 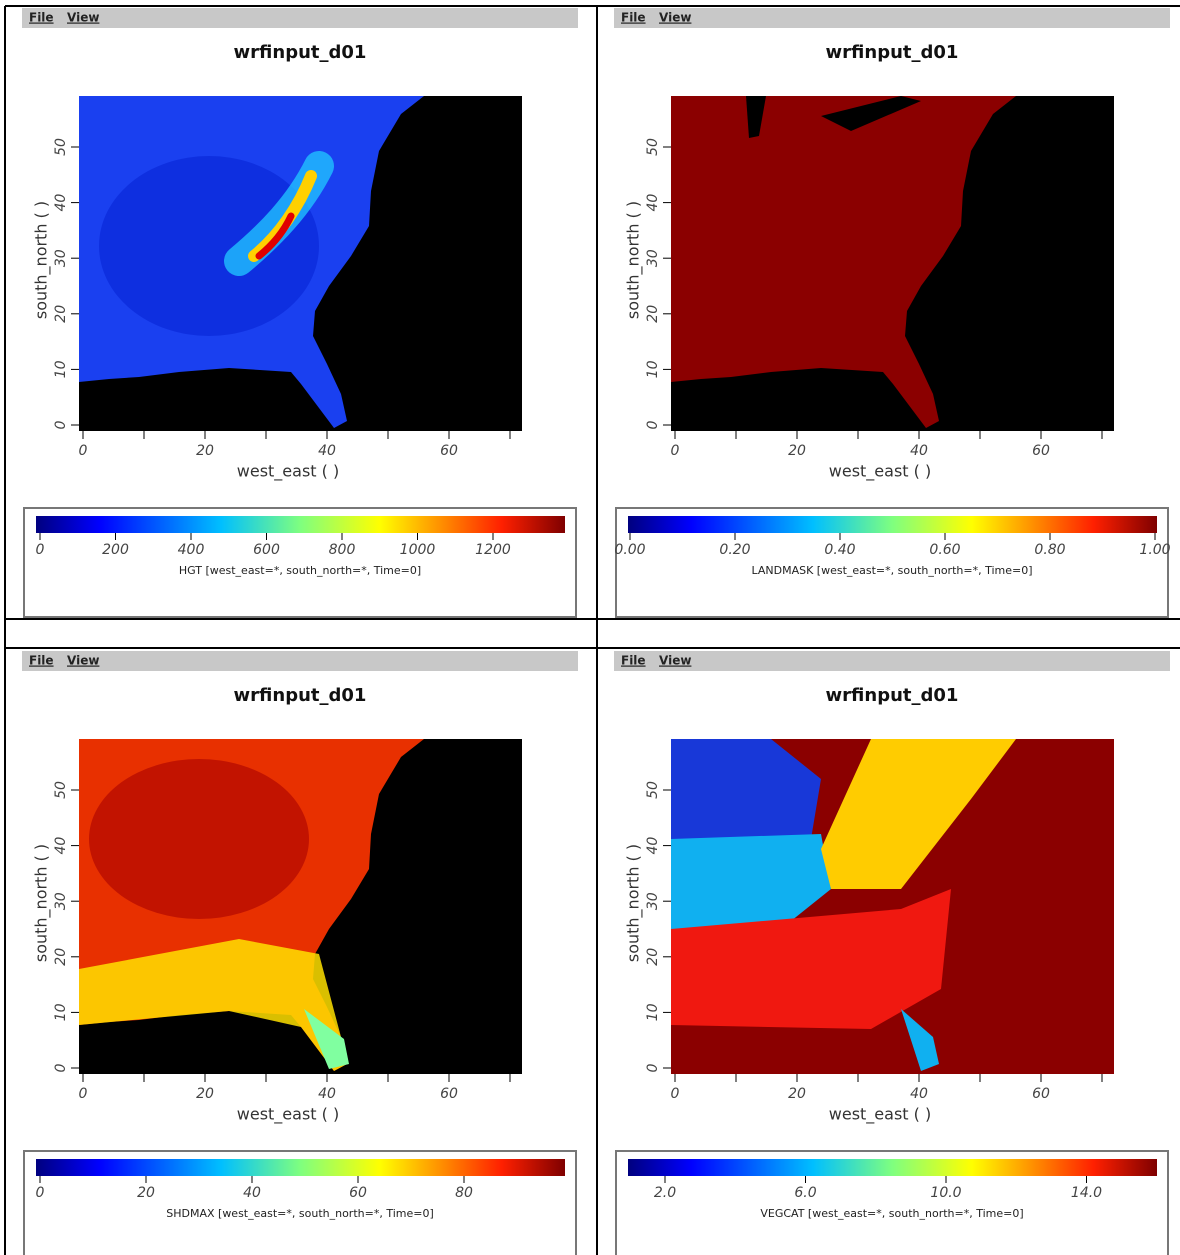 I want to click on colorbar-label: 14.0, so click(x=1086, y=1193).